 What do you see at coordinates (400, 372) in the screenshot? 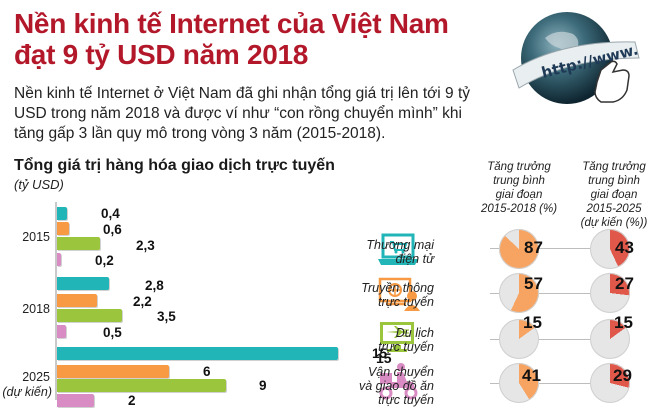
I see `category-label: Vận chuyển` at bounding box center [400, 372].